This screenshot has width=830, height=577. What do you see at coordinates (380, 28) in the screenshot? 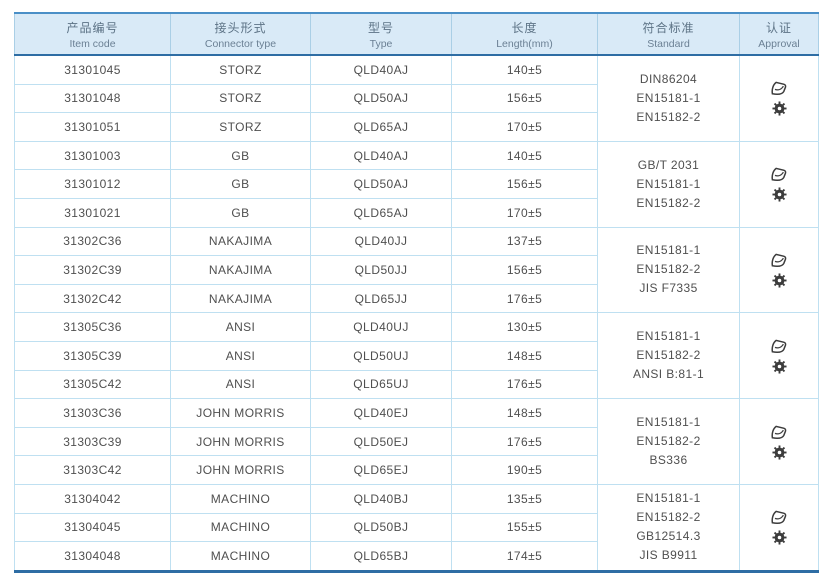
I see `col-header-zh: 型号` at bounding box center [380, 28].